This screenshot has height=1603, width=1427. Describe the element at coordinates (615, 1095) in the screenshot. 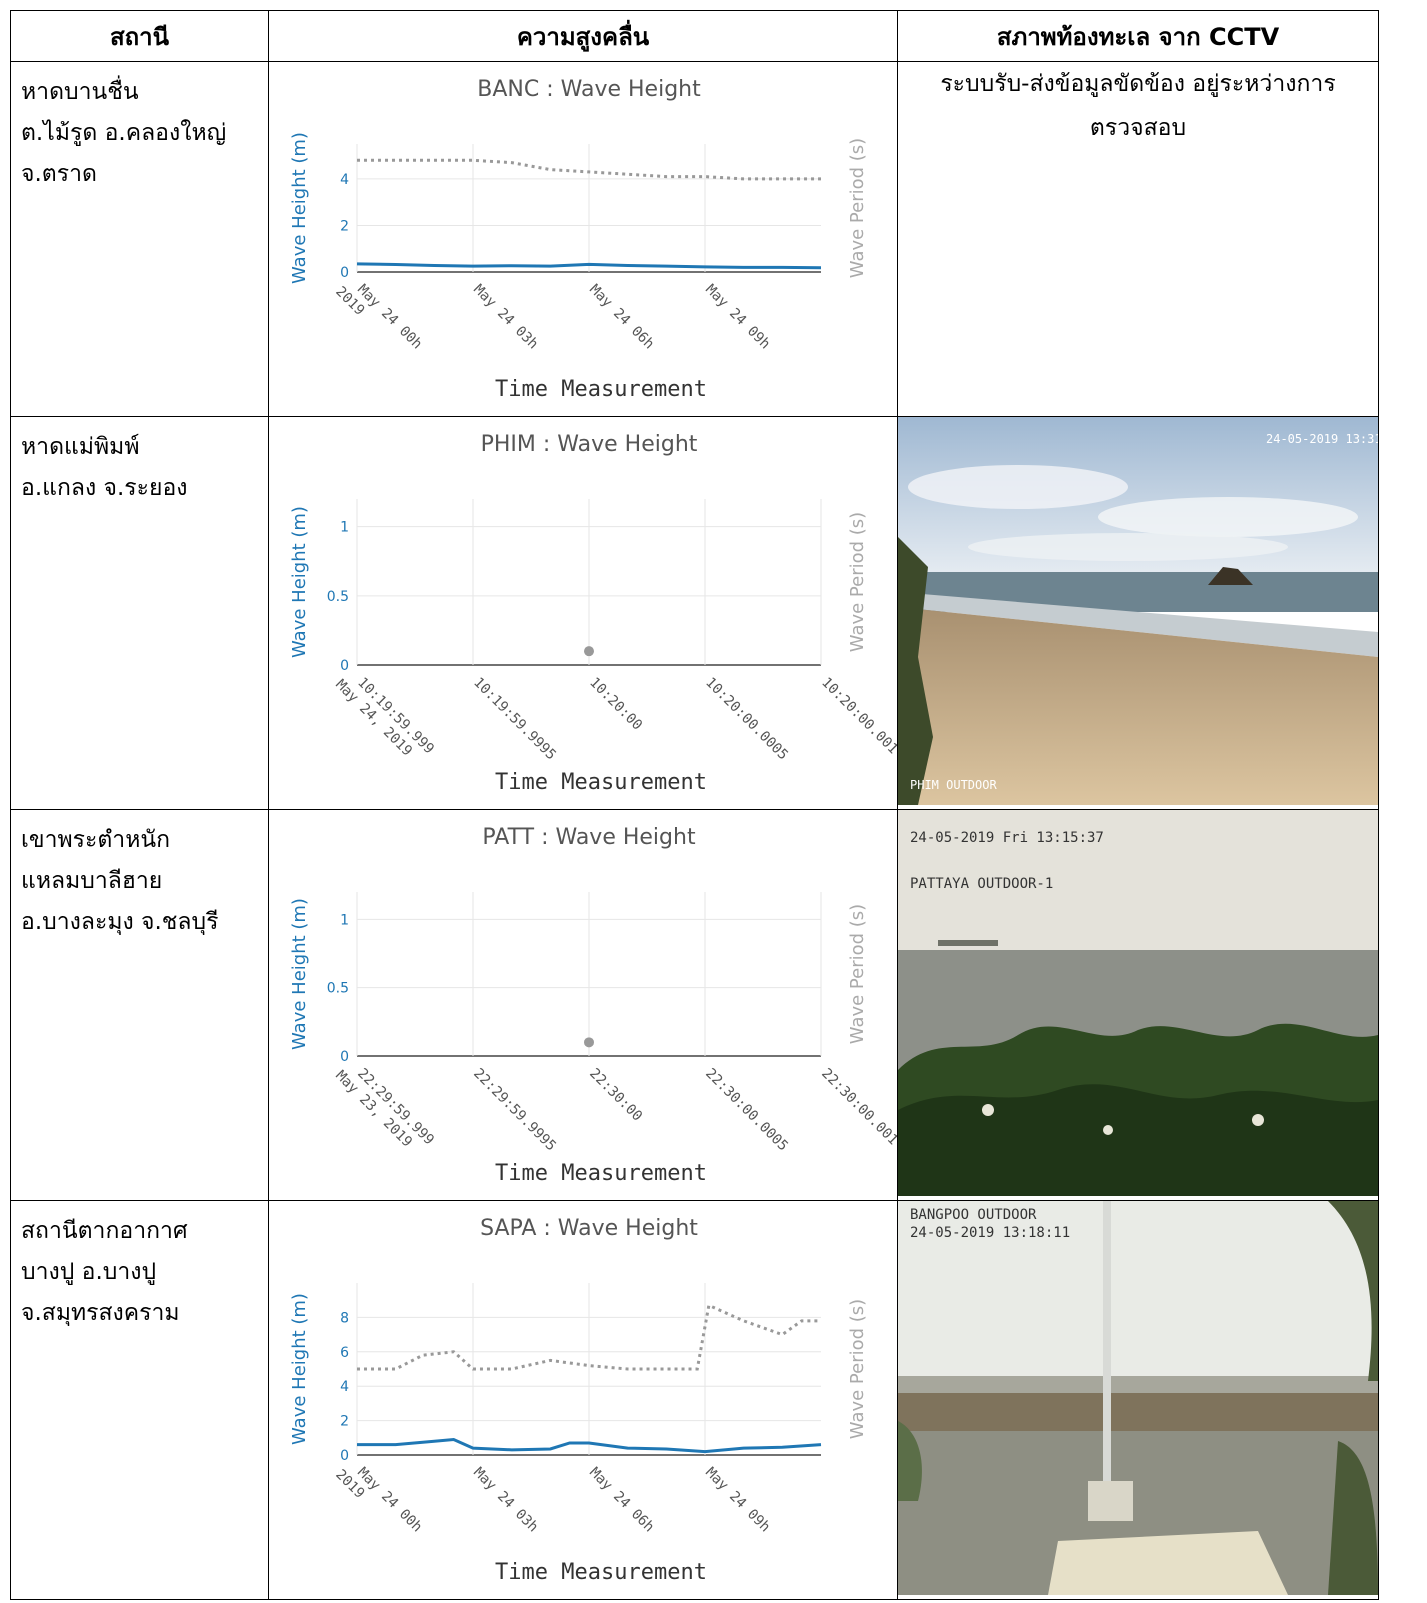

I see `x-tick-line: 22:30:00` at that location.